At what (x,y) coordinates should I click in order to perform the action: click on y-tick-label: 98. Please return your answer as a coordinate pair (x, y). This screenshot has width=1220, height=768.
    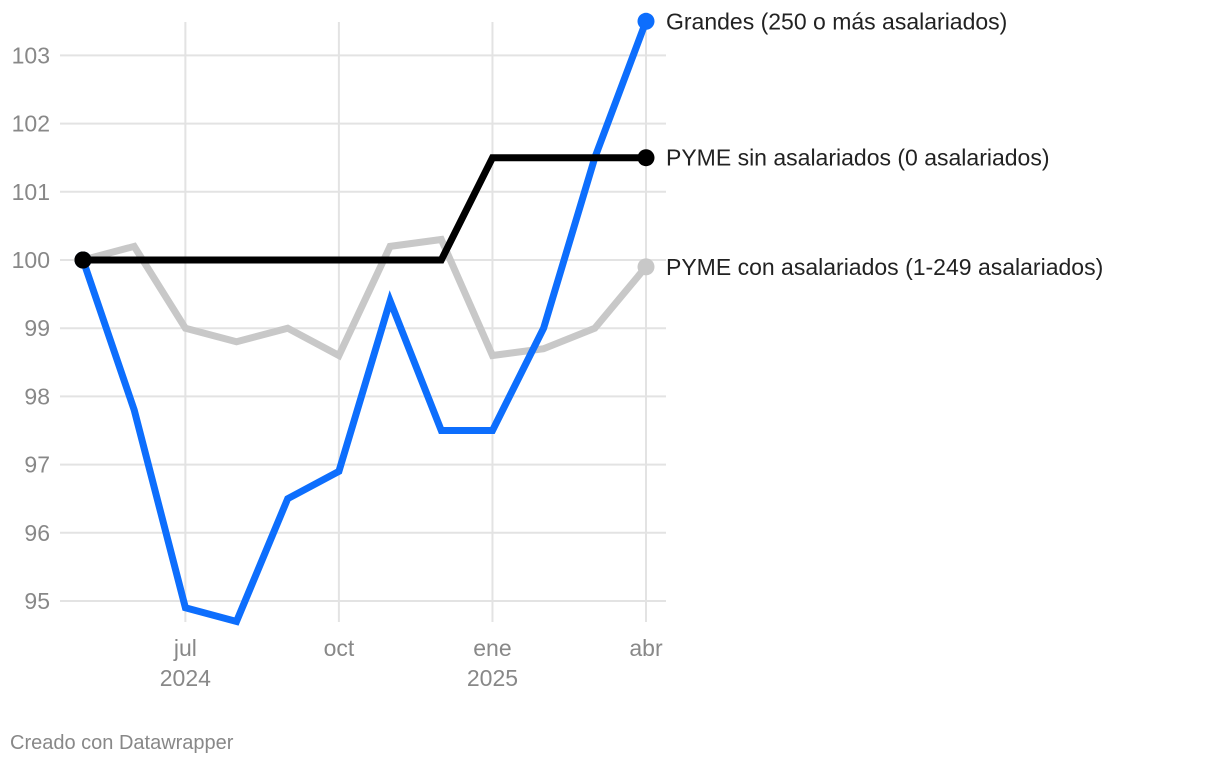
    Looking at the image, I should click on (37, 396).